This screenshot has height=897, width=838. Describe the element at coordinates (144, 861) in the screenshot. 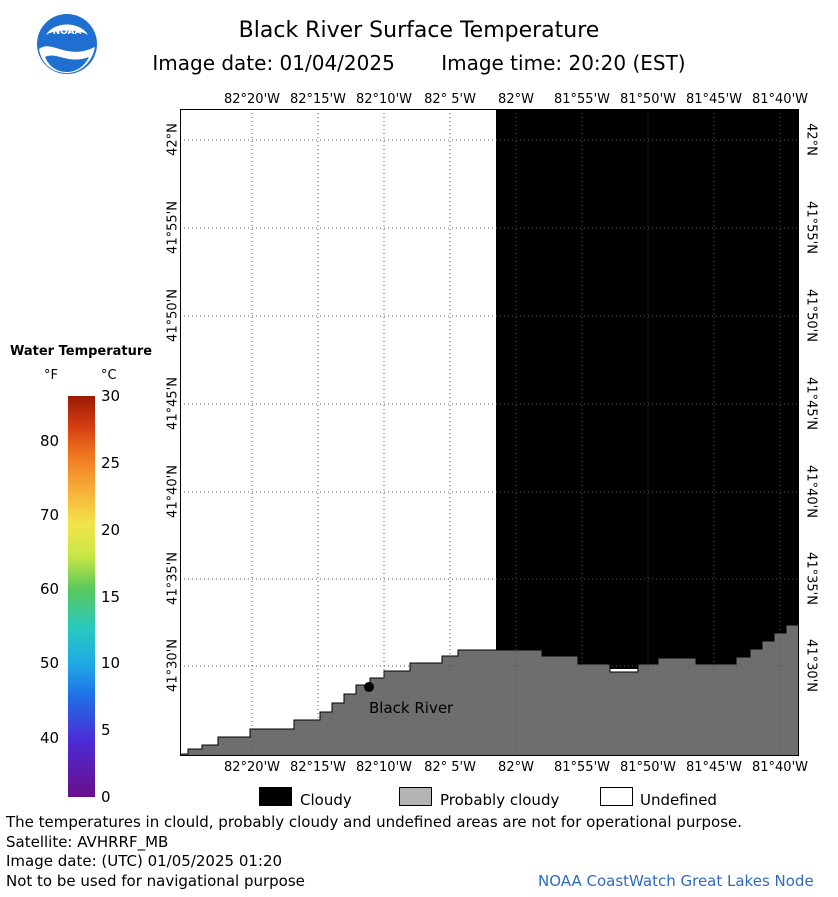

I see `utc-date-text: Image date: (UTC) 01/05/2025 01:20` at that location.